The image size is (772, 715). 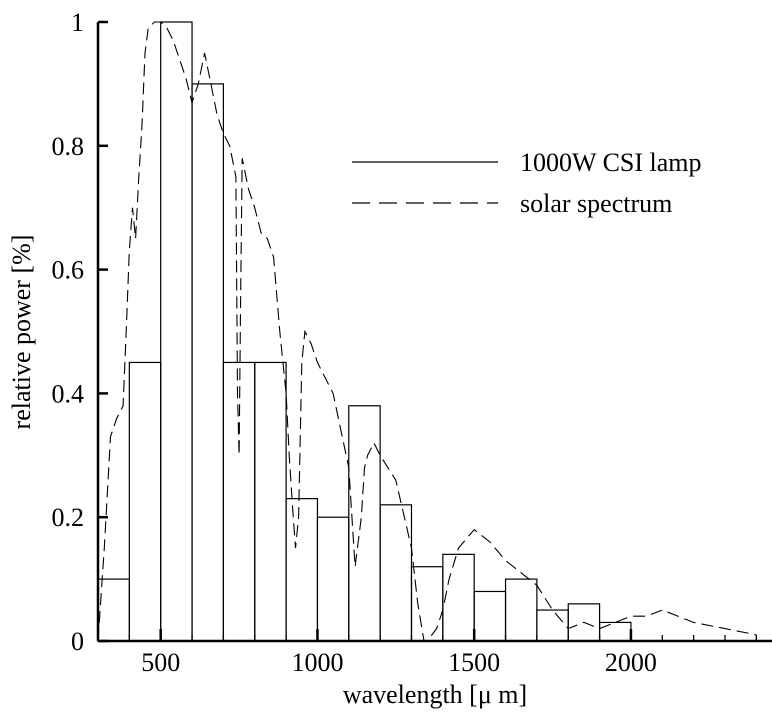 What do you see at coordinates (427, 653) in the screenshot?
I see `x-axis: 500 1000 1500 2000` at bounding box center [427, 653].